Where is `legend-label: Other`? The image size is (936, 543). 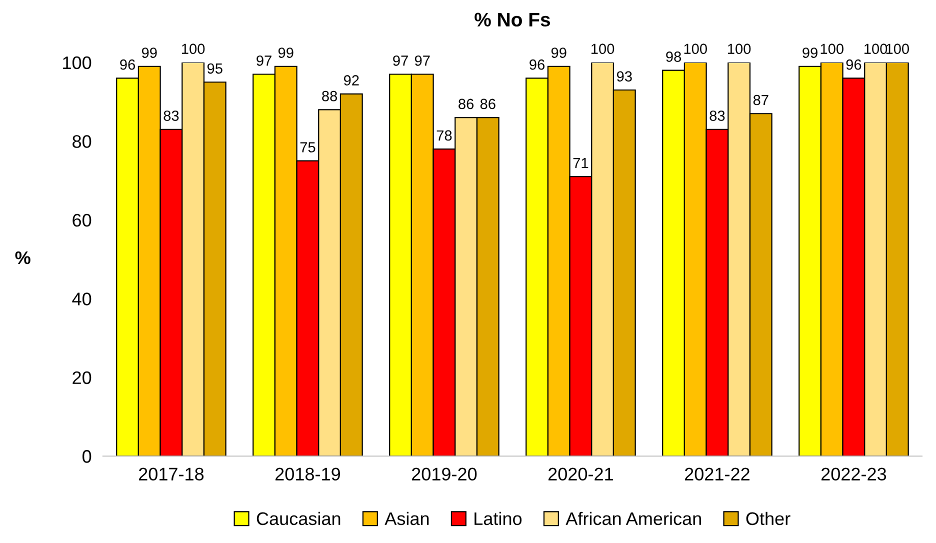
legend-label: Other is located at coordinates (768, 519).